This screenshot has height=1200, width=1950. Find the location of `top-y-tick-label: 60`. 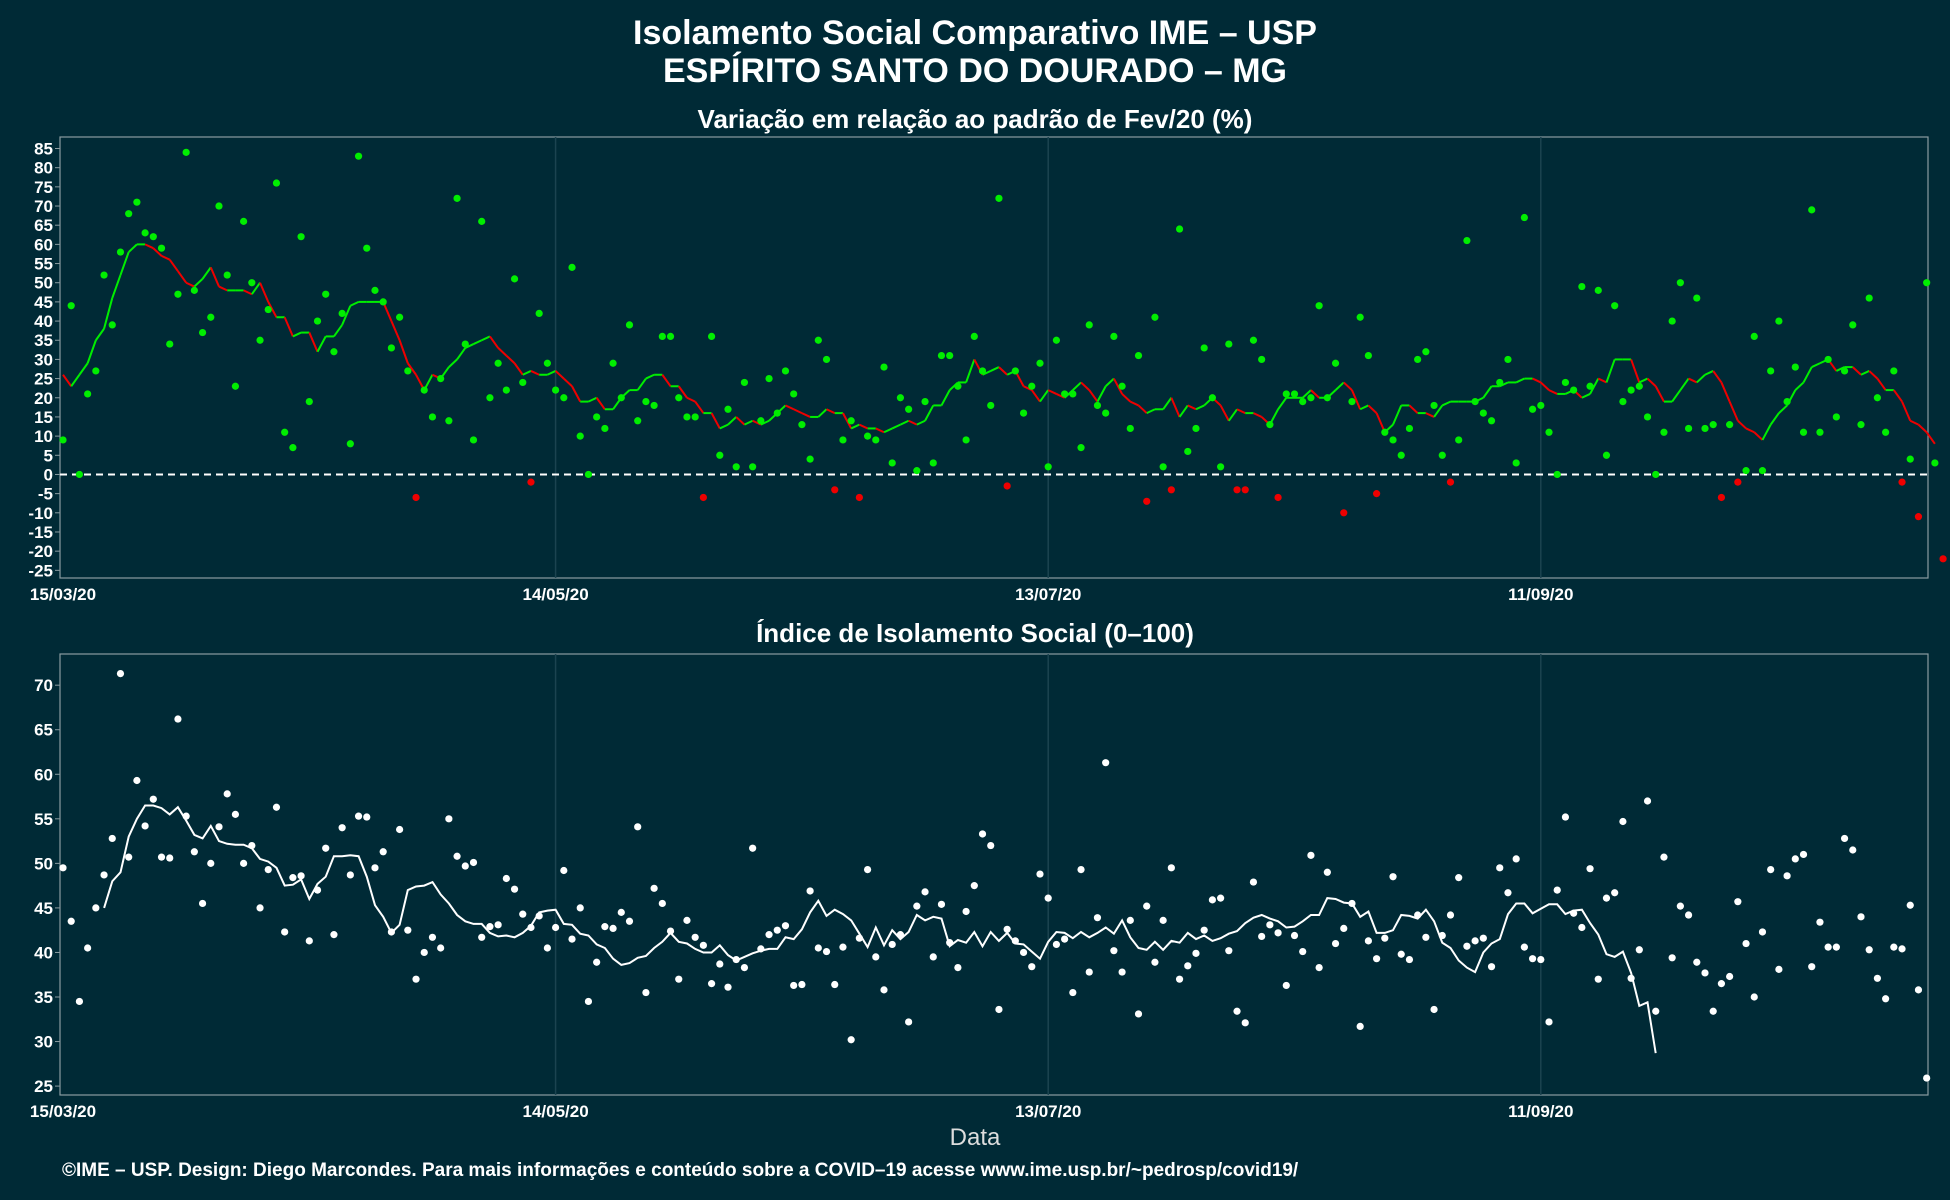

top-y-tick-label: 60 is located at coordinates (43, 244).